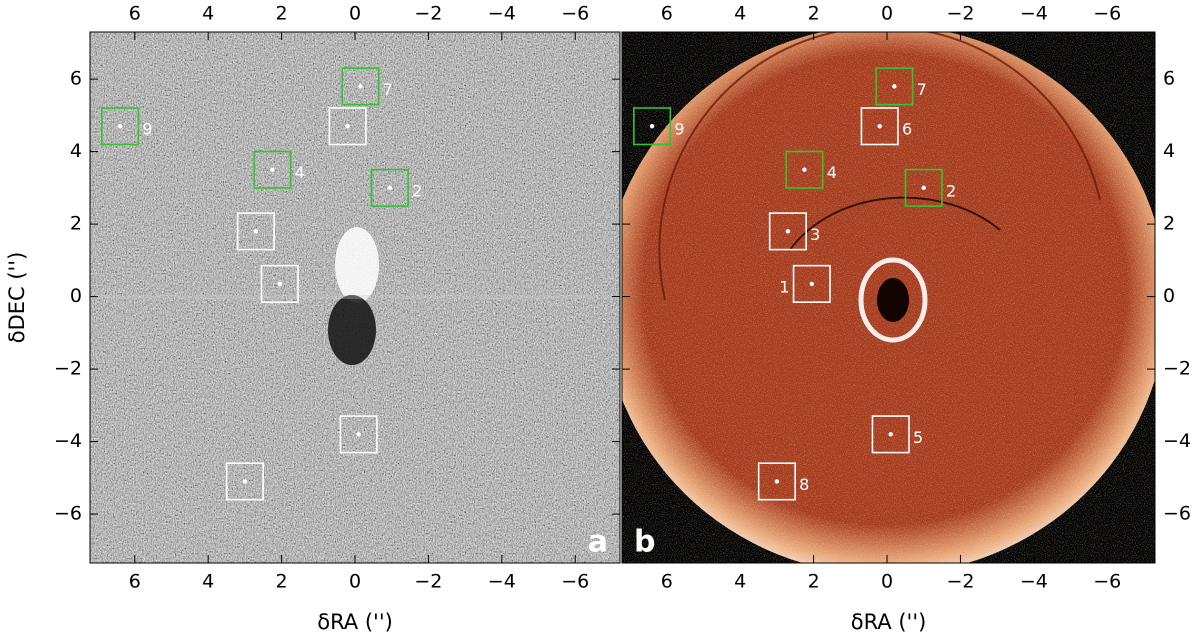 The width and height of the screenshot is (1200, 642). Describe the element at coordinates (784, 286) in the screenshot. I see `box-label: 1` at that location.